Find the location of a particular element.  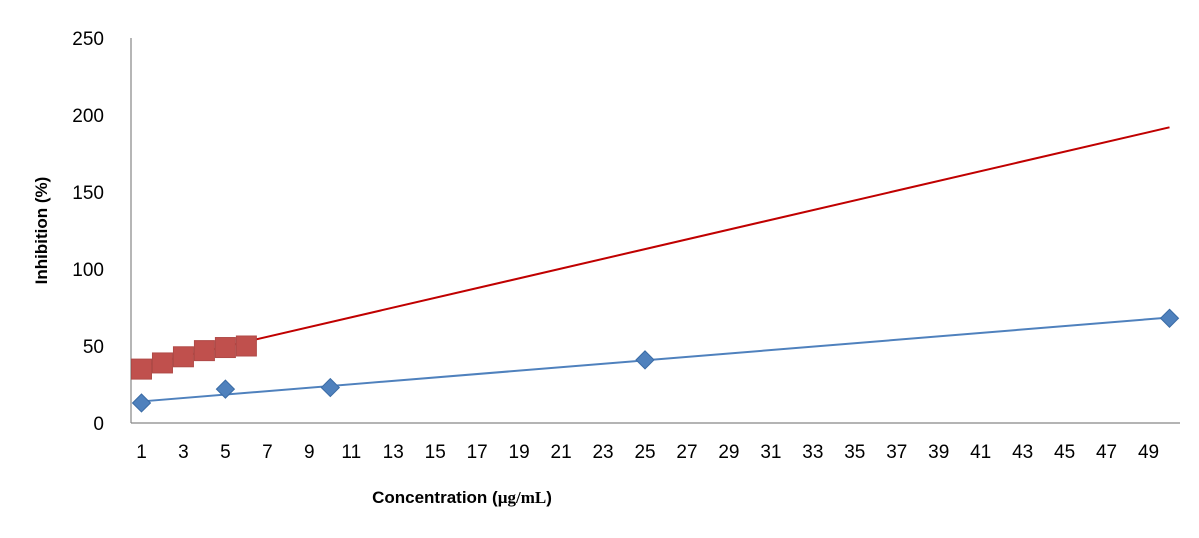

x-axis-title: Concentration (µg/mL) is located at coordinates (462, 497).